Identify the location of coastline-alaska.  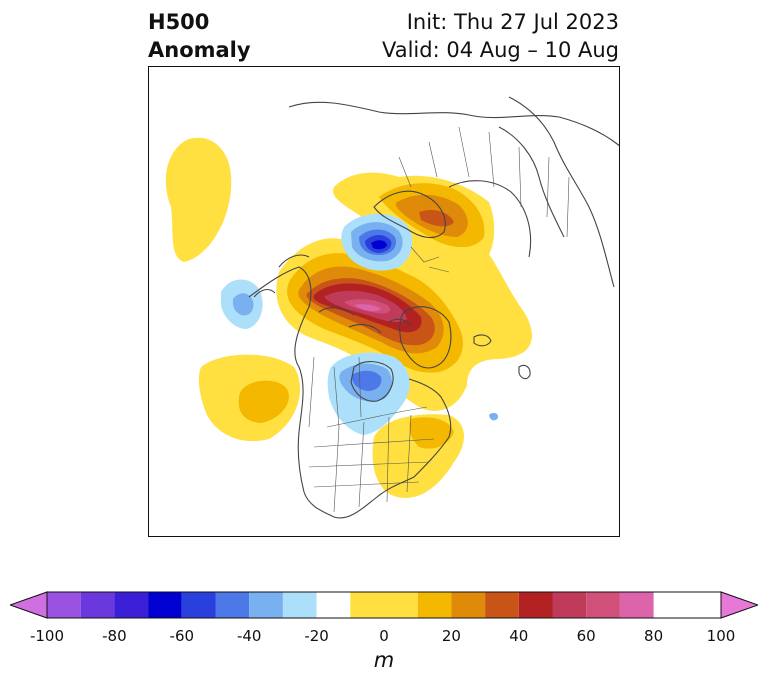
(281, 276).